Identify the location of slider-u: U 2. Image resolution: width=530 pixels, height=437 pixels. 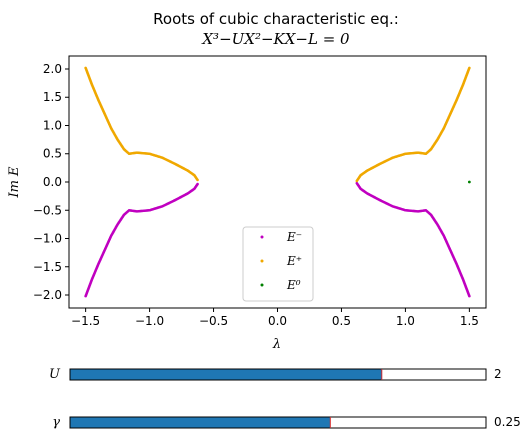
(275, 374).